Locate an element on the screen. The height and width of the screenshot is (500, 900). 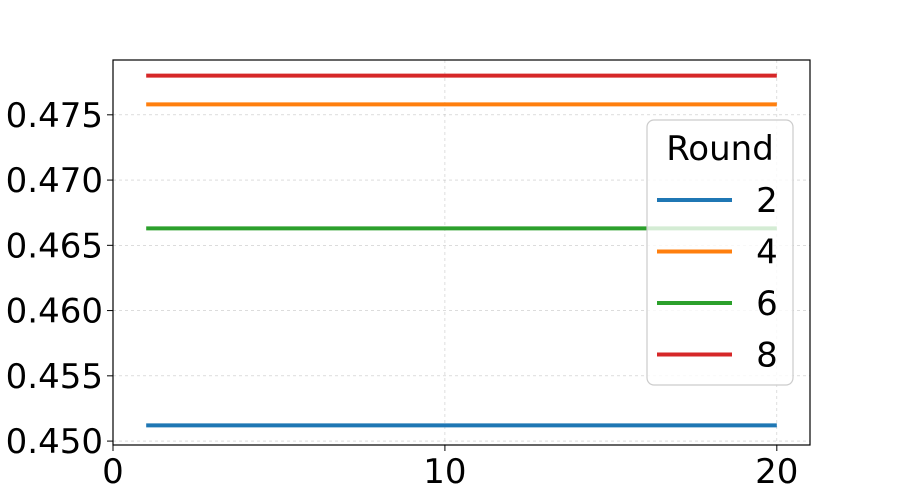
x-axis: 0 10 20 is located at coordinates (450, 468).